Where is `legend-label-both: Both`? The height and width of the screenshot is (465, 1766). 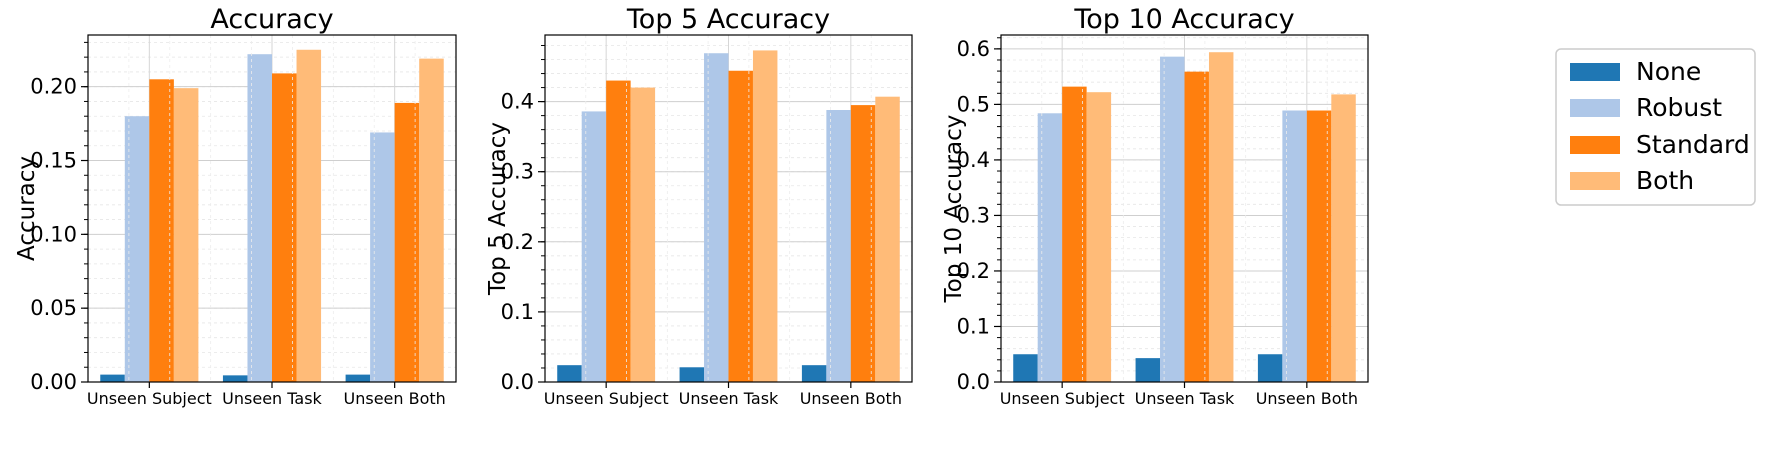
legend-label-both: Both is located at coordinates (1665, 180).